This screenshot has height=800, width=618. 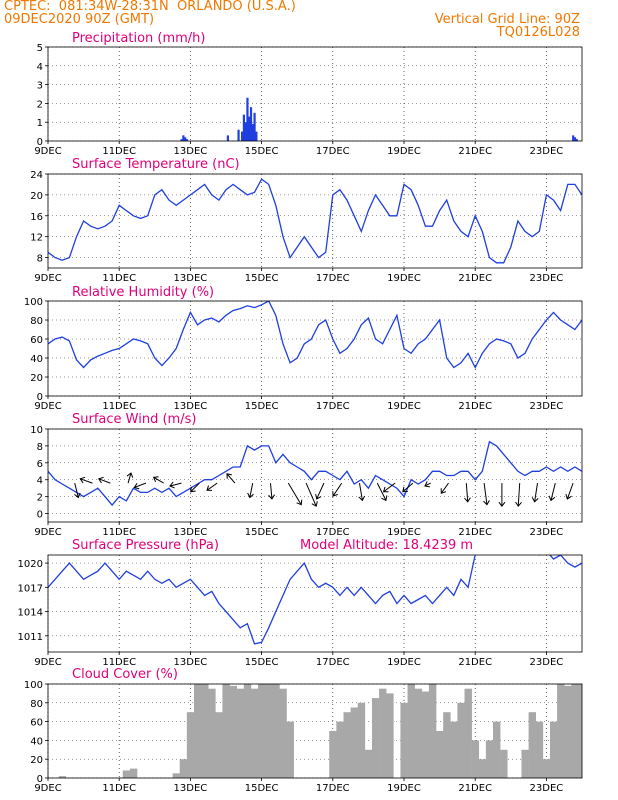 What do you see at coordinates (315, 600) in the screenshot?
I see `pressure-line` at bounding box center [315, 600].